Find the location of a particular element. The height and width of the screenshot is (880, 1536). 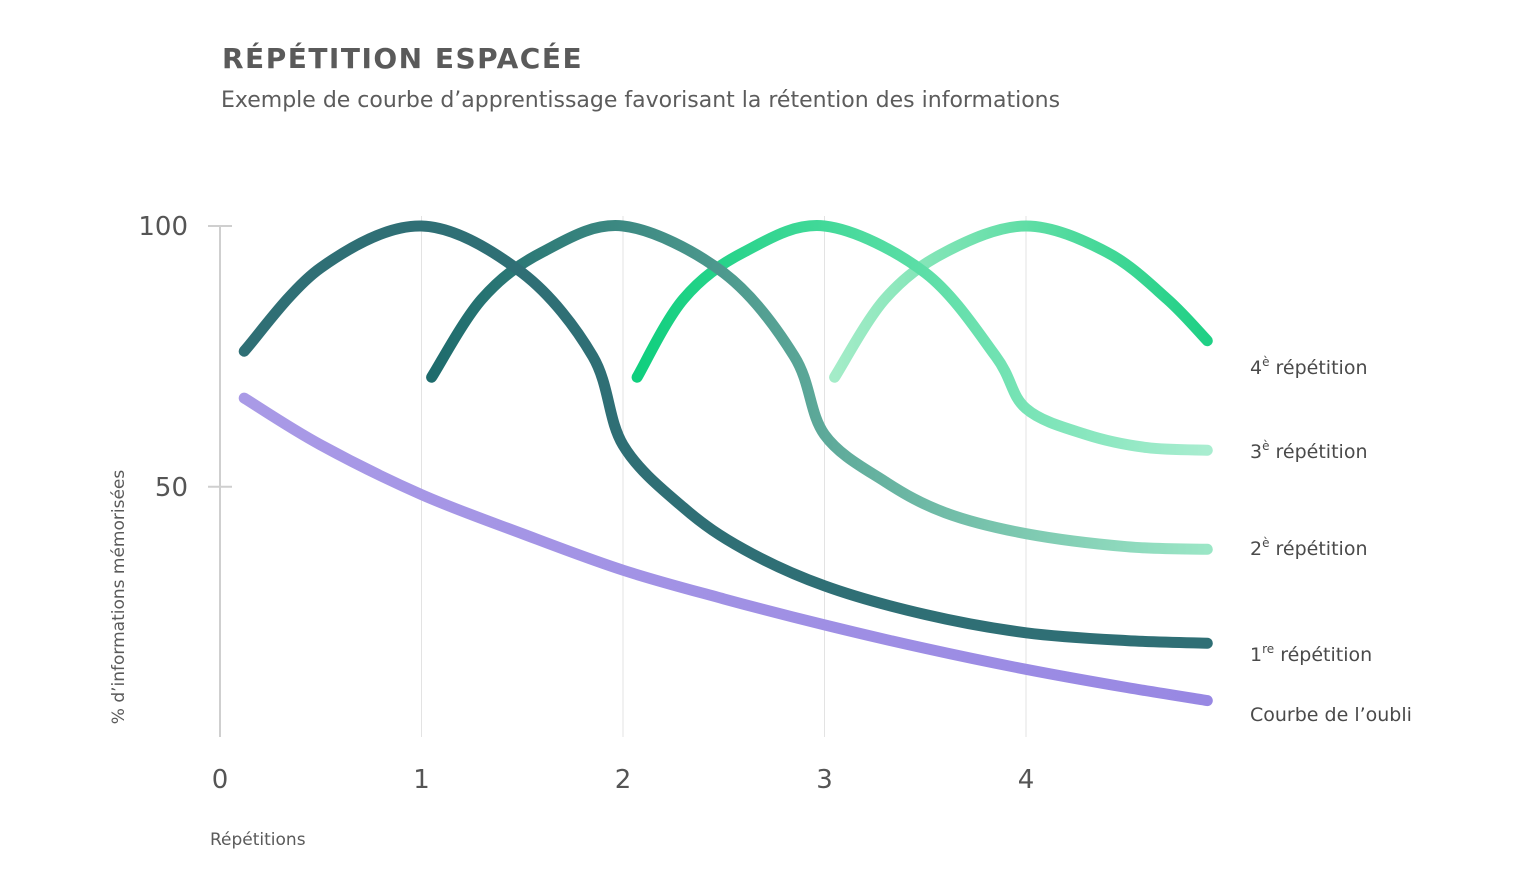

x-tick-label-1: 1 is located at coordinates (421, 780).